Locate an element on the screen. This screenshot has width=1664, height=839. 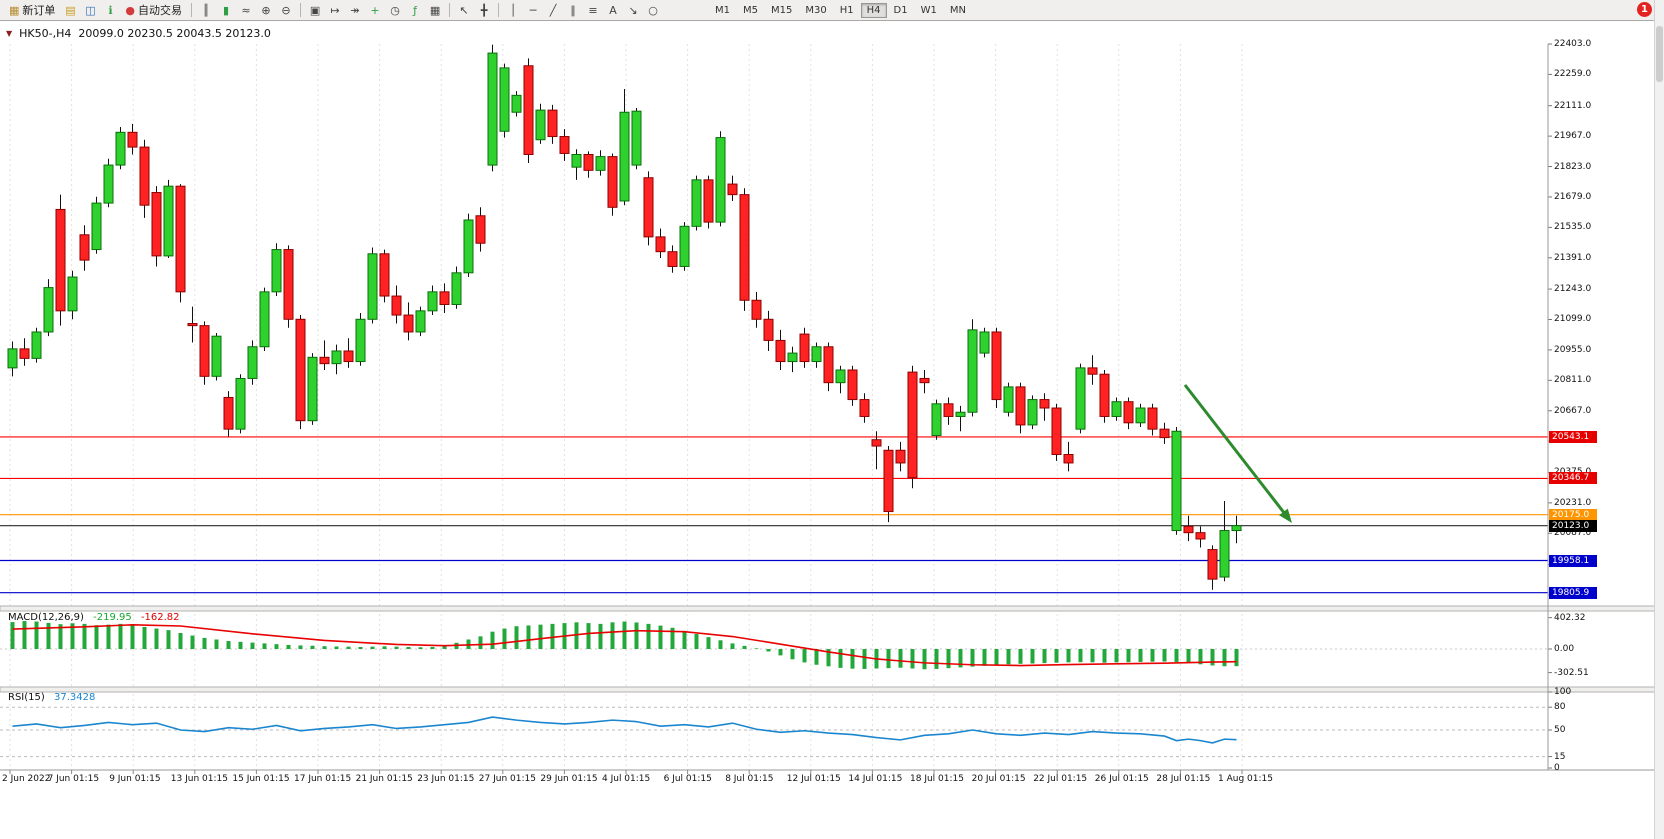
crosshair-icon: ╋ is located at coordinates (484, 10).